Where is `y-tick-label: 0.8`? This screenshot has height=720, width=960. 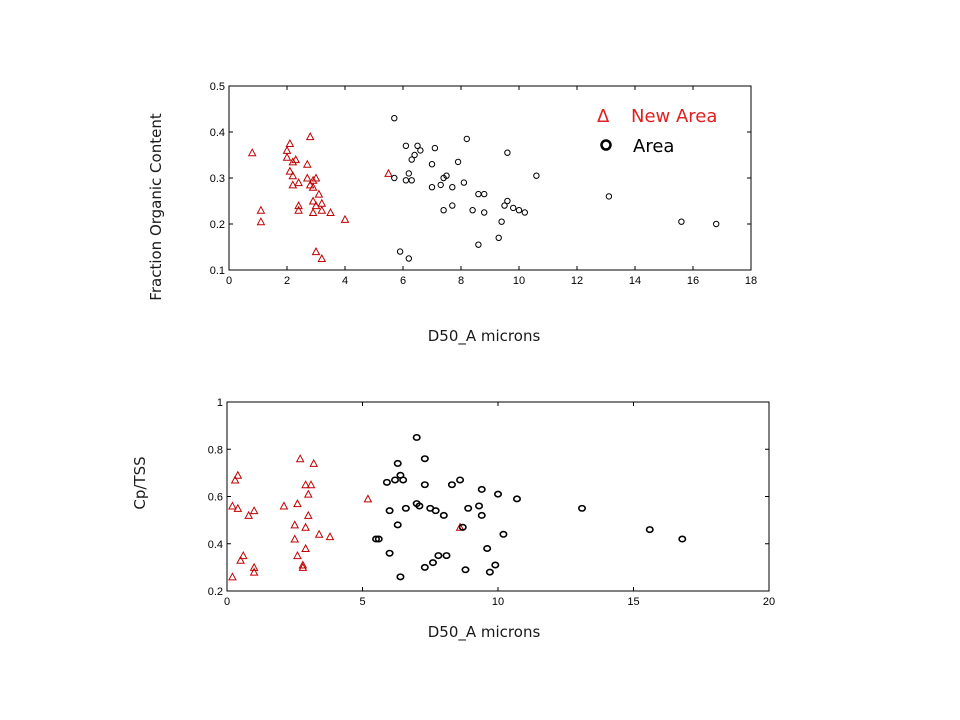 y-tick-label: 0.8 is located at coordinates (215, 450).